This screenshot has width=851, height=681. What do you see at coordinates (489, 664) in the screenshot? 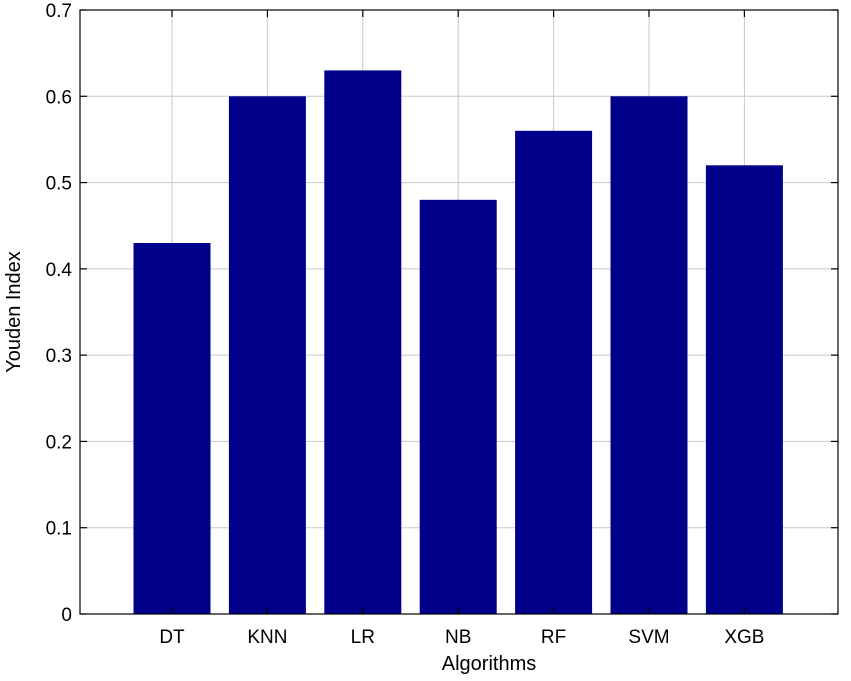
I see `x-axis-title: Algorithms` at bounding box center [489, 664].